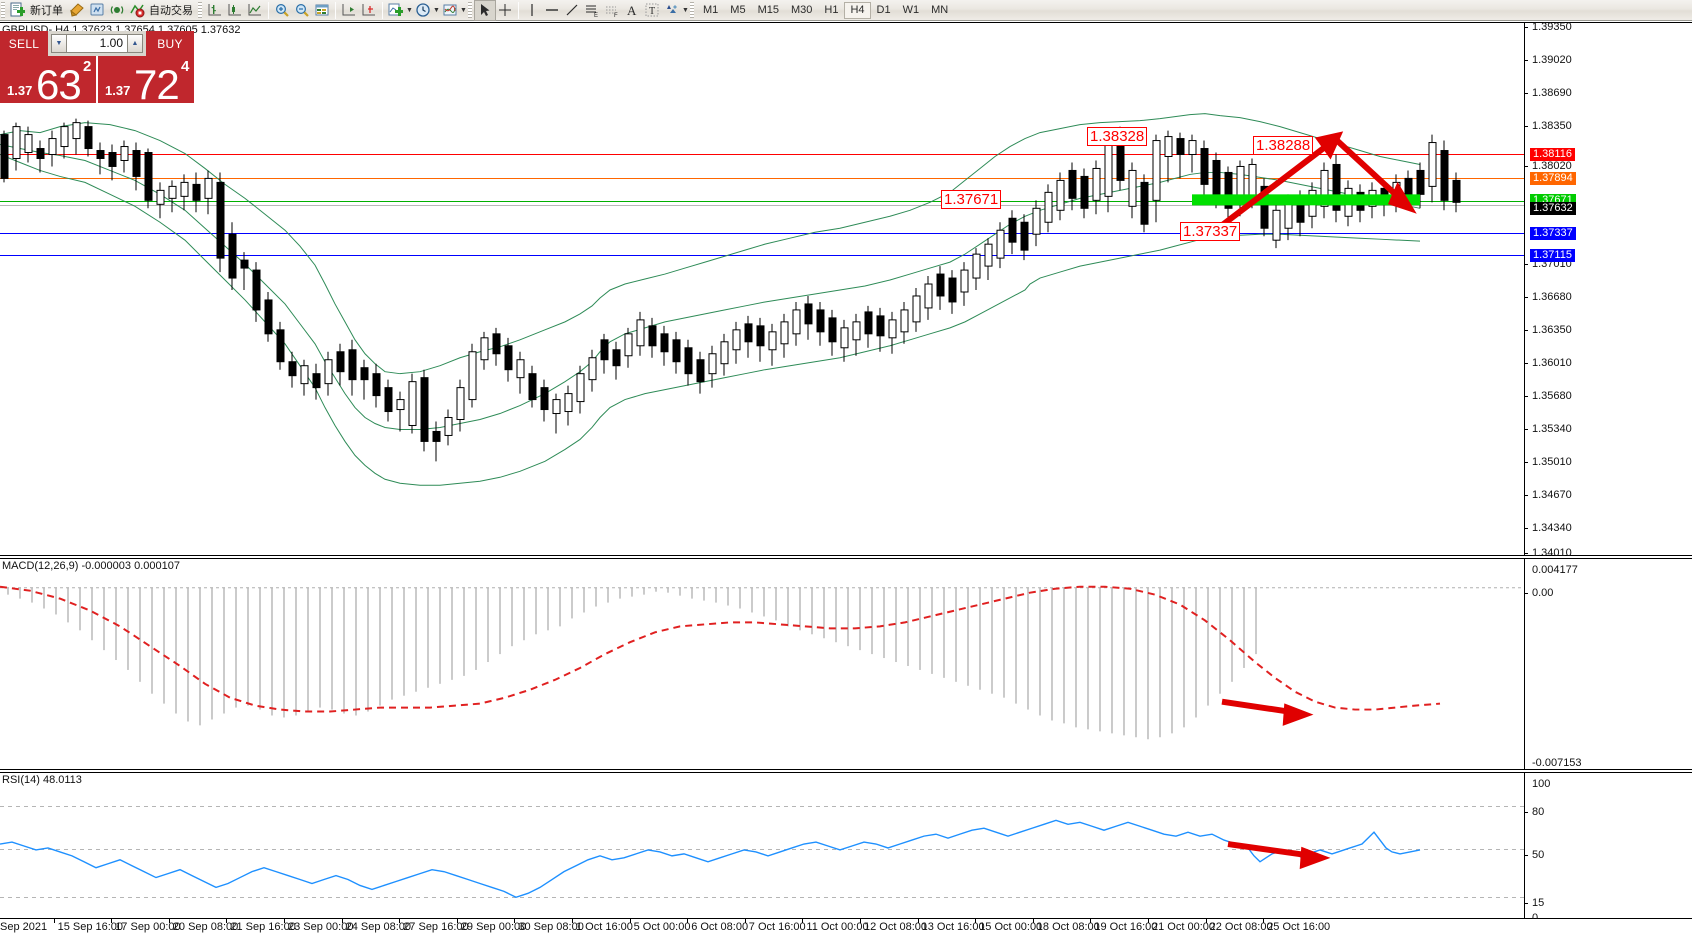 The width and height of the screenshot is (1692, 938). I want to click on annotation-138288: 1.38288, so click(1283, 145).